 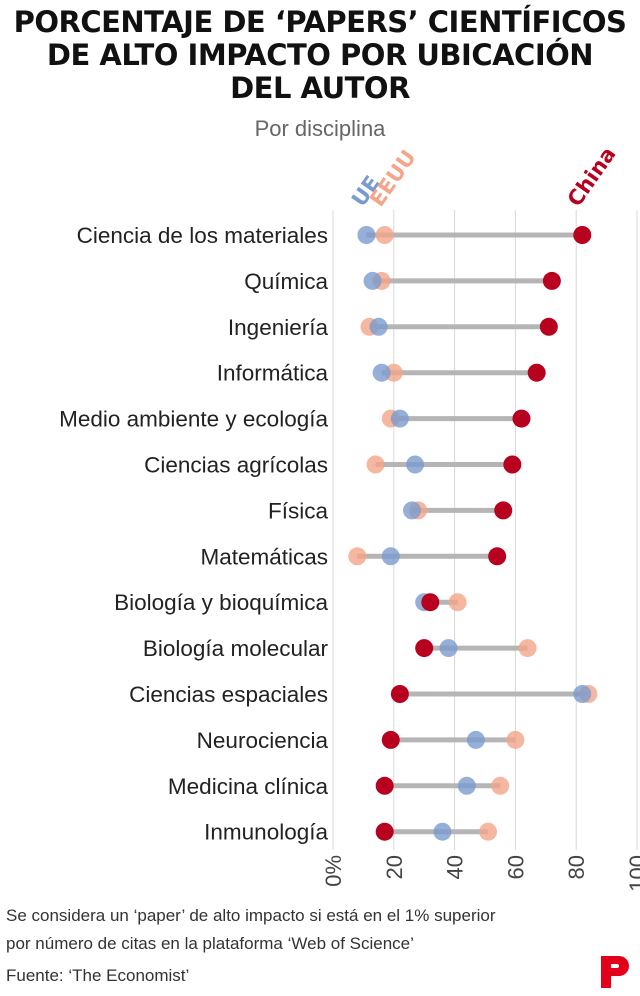 I want to click on x-tick-label: 100, so click(x=632, y=873).